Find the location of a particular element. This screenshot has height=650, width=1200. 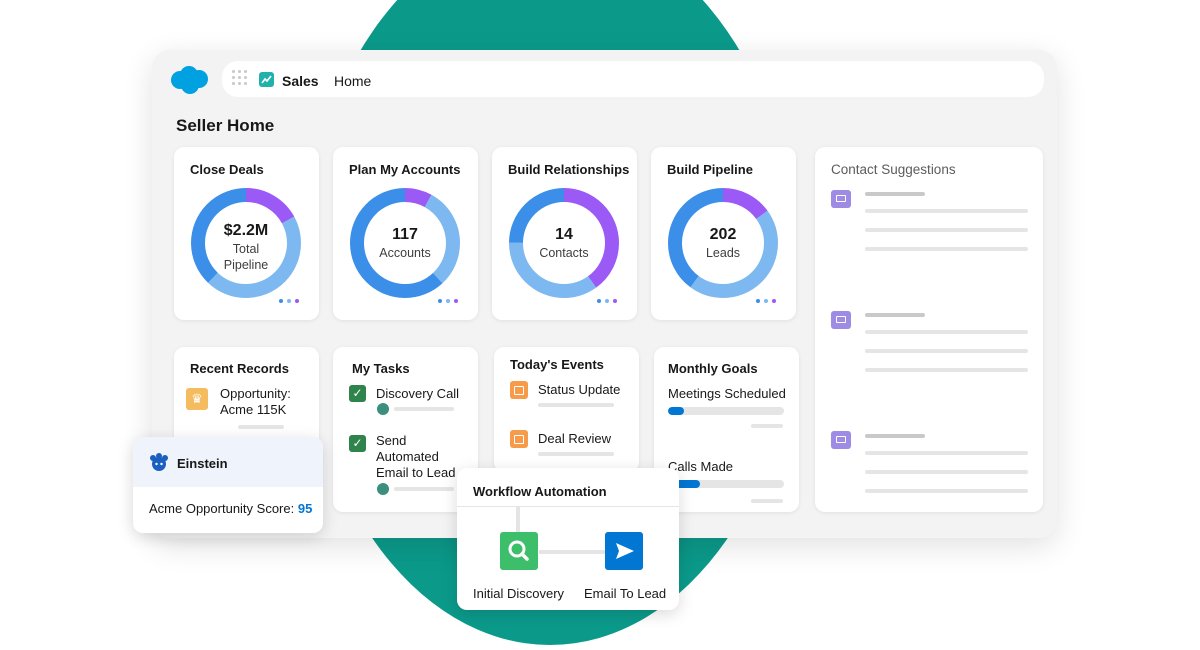

app-name: Sales is located at coordinates (300, 81).